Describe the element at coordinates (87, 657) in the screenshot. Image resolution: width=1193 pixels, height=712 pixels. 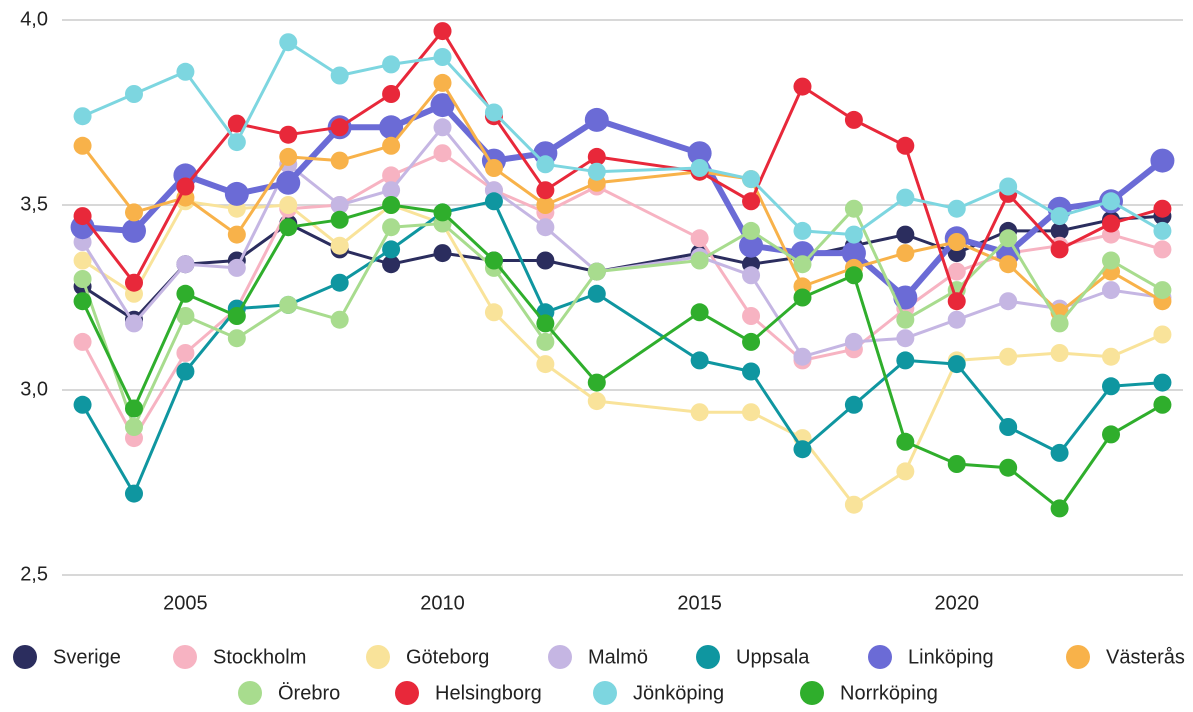
I see `legend-label: Sverige` at that location.